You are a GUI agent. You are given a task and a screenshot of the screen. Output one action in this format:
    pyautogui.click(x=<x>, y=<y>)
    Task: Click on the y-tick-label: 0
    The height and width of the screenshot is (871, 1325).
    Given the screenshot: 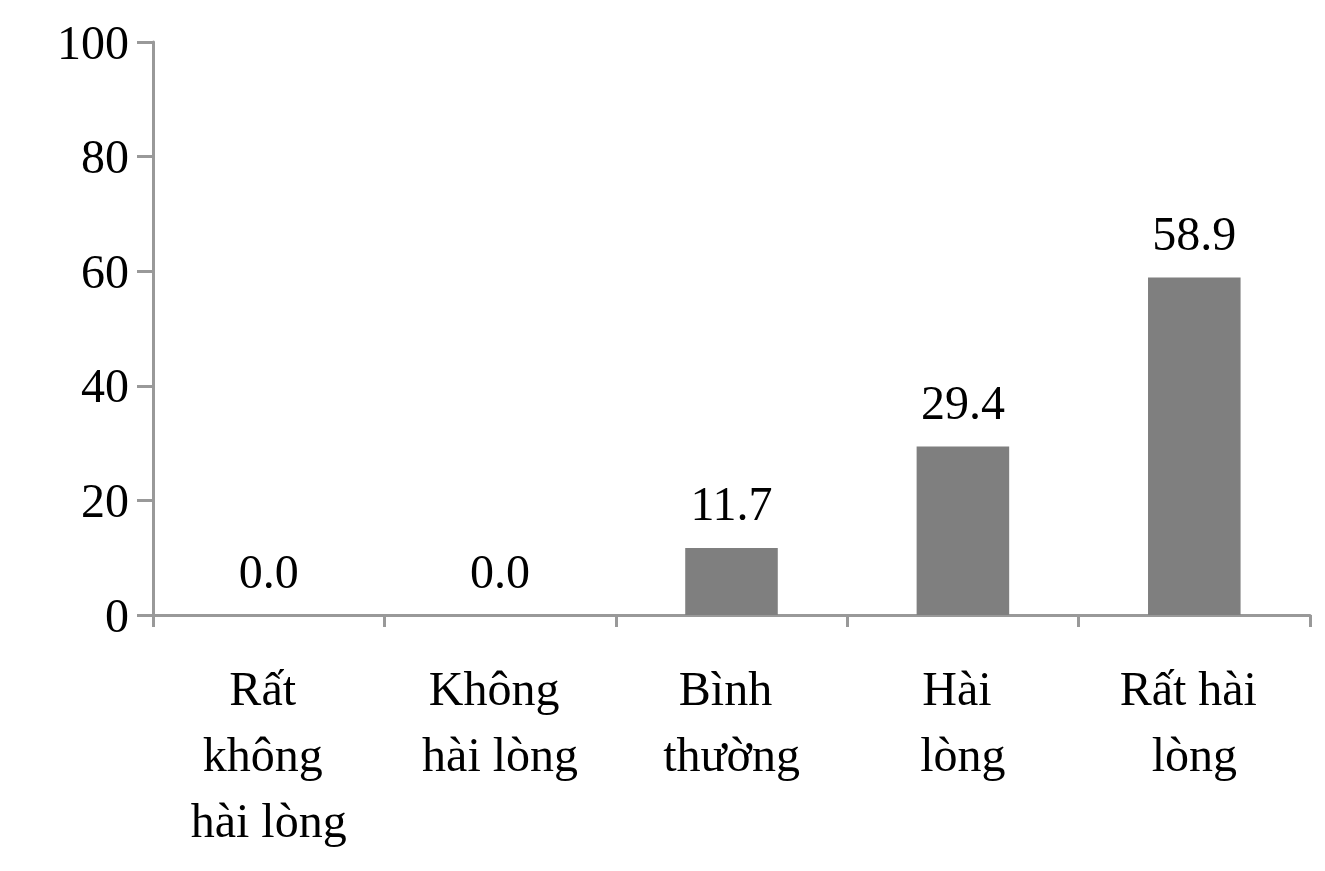 What is the action you would take?
    pyautogui.click(x=117, y=615)
    